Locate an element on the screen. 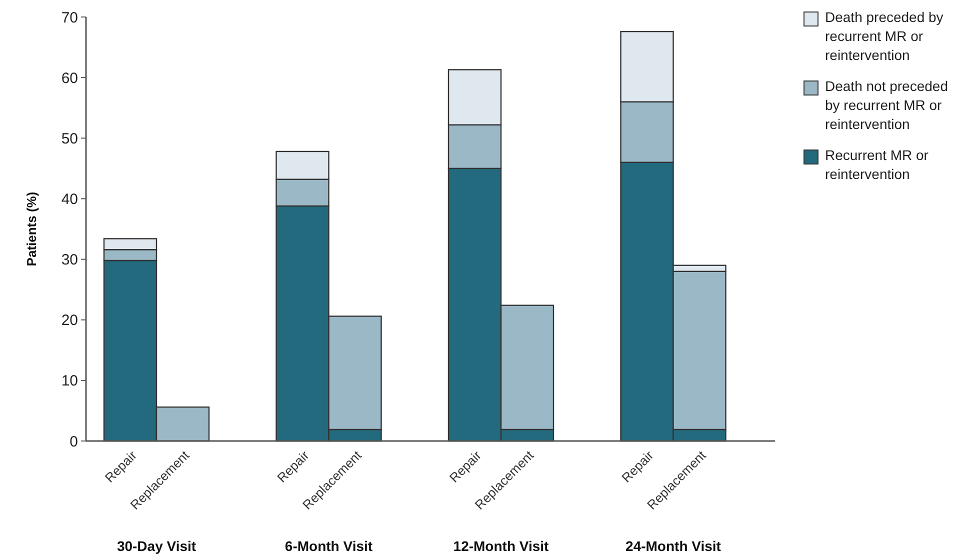  y-tick-label: 0 is located at coordinates (74, 441).